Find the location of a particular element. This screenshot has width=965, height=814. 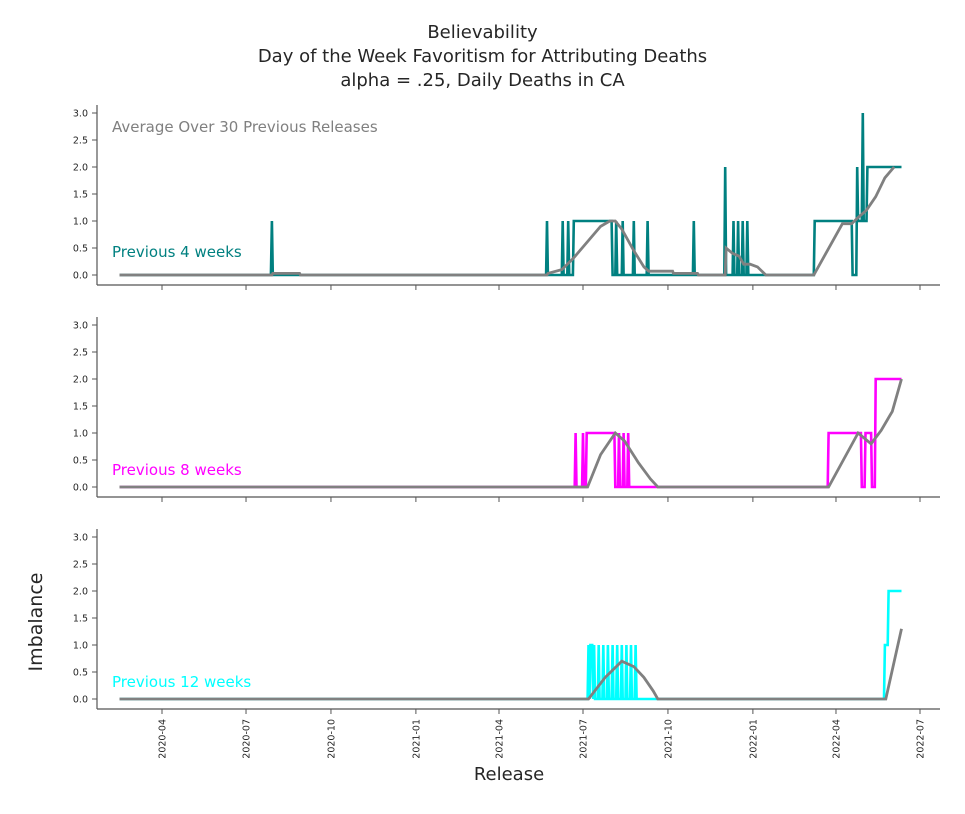

panel-label: Previous 12 weeks is located at coordinates (181, 682).